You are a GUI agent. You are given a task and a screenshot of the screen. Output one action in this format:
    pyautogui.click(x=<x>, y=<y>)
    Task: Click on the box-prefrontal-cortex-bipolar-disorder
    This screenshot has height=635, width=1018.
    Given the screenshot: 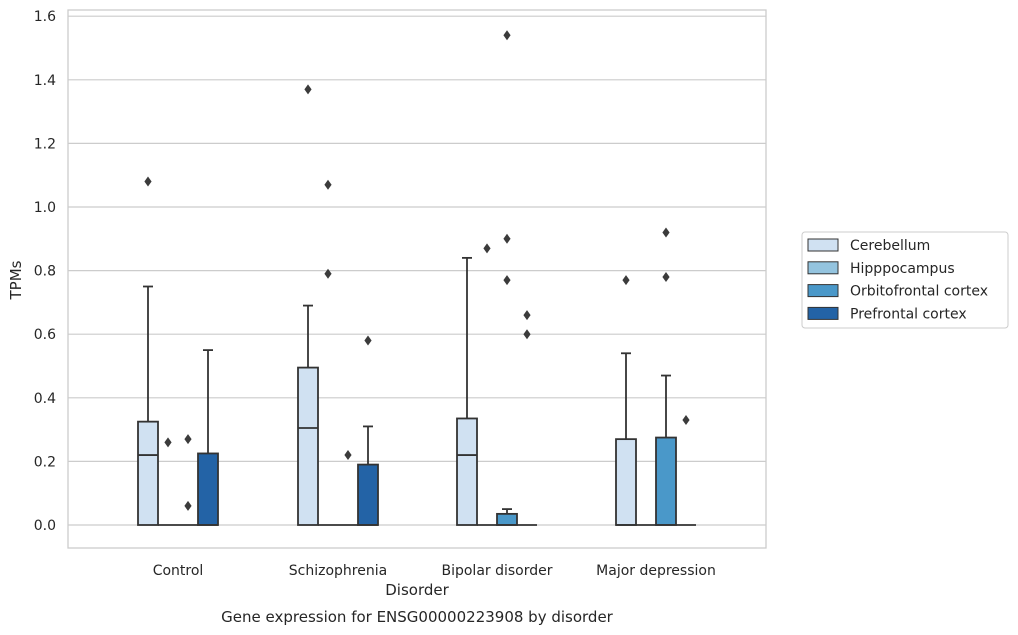 What is the action you would take?
    pyautogui.click(x=527, y=418)
    